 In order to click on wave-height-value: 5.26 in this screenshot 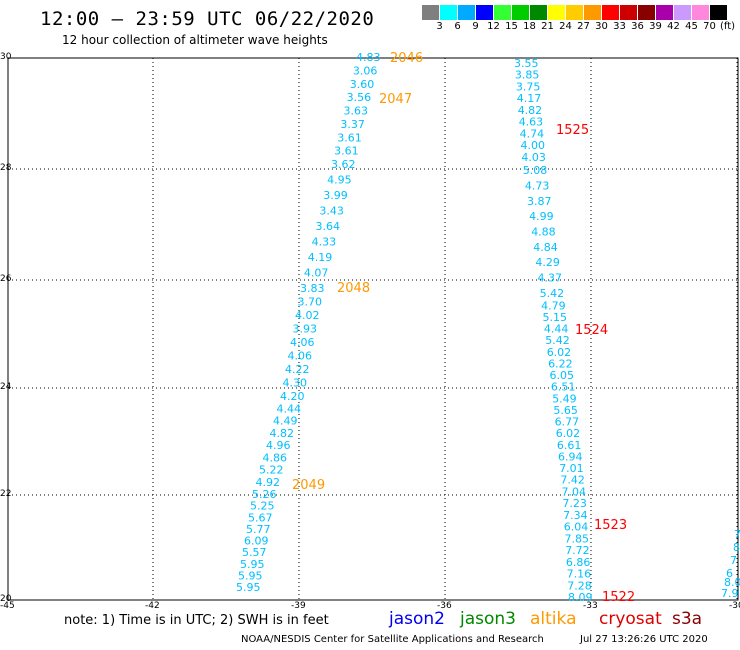, I will do `click(264, 494)`.